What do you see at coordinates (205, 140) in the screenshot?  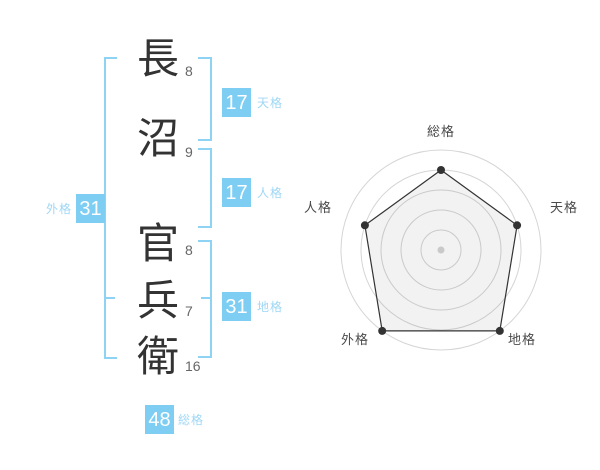 I see `tenkaku-bracket-bottom-tick` at bounding box center [205, 140].